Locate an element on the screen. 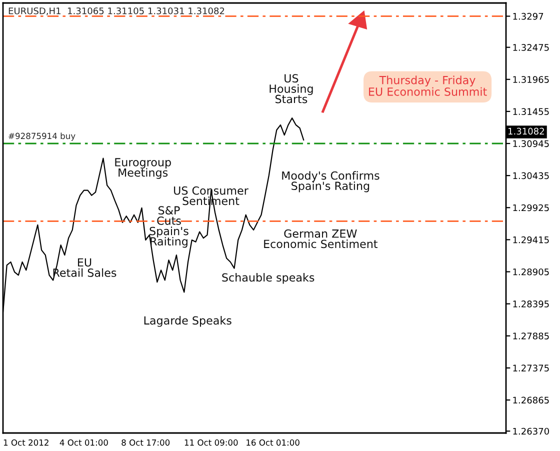  y-tick-label: 1.29925 is located at coordinates (531, 208).